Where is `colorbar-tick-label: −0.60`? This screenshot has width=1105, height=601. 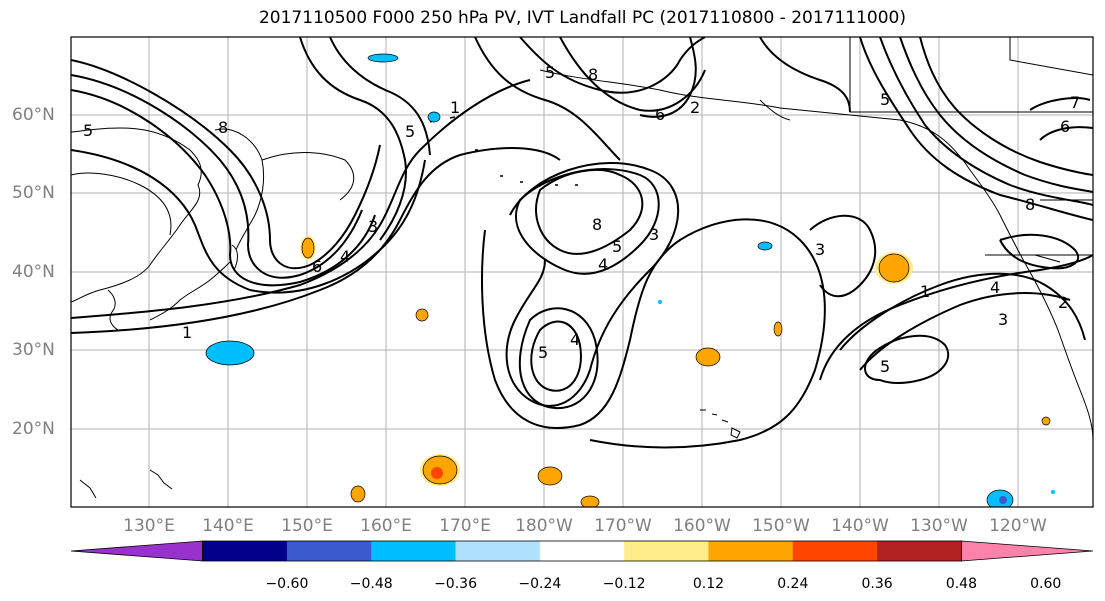
colorbar-tick-label: −0.60 is located at coordinates (286, 584).